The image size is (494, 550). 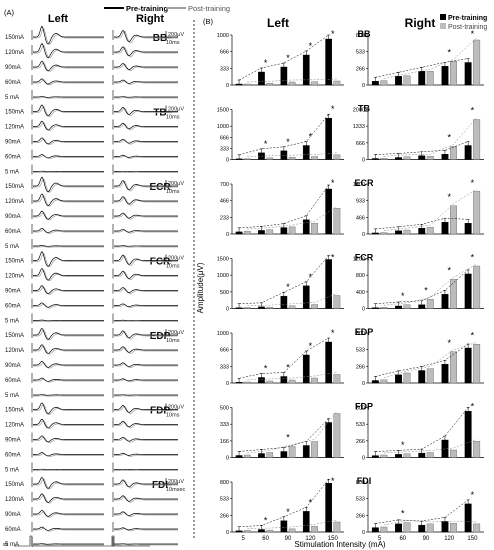 What do you see at coordinates (284, 435) in the screenshot?
I see `pre-trend-line` at bounding box center [284, 435].